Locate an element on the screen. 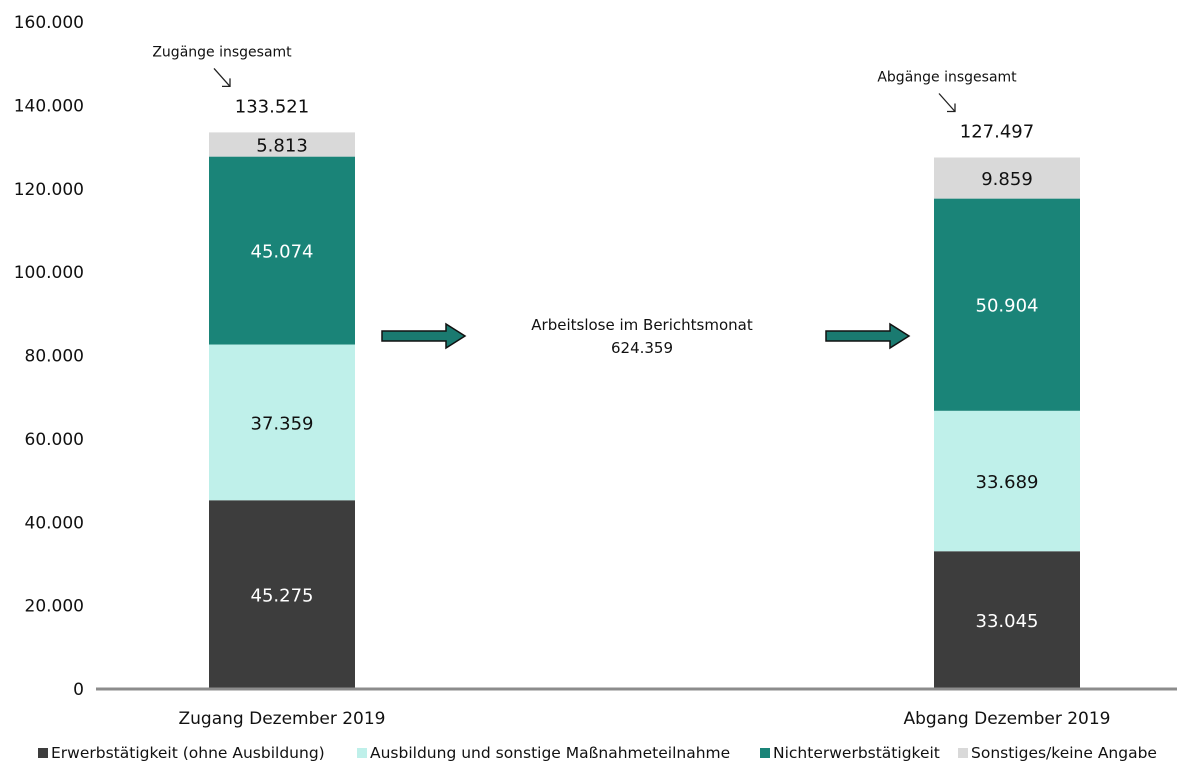  data-label: 33.045 is located at coordinates (1007, 621).